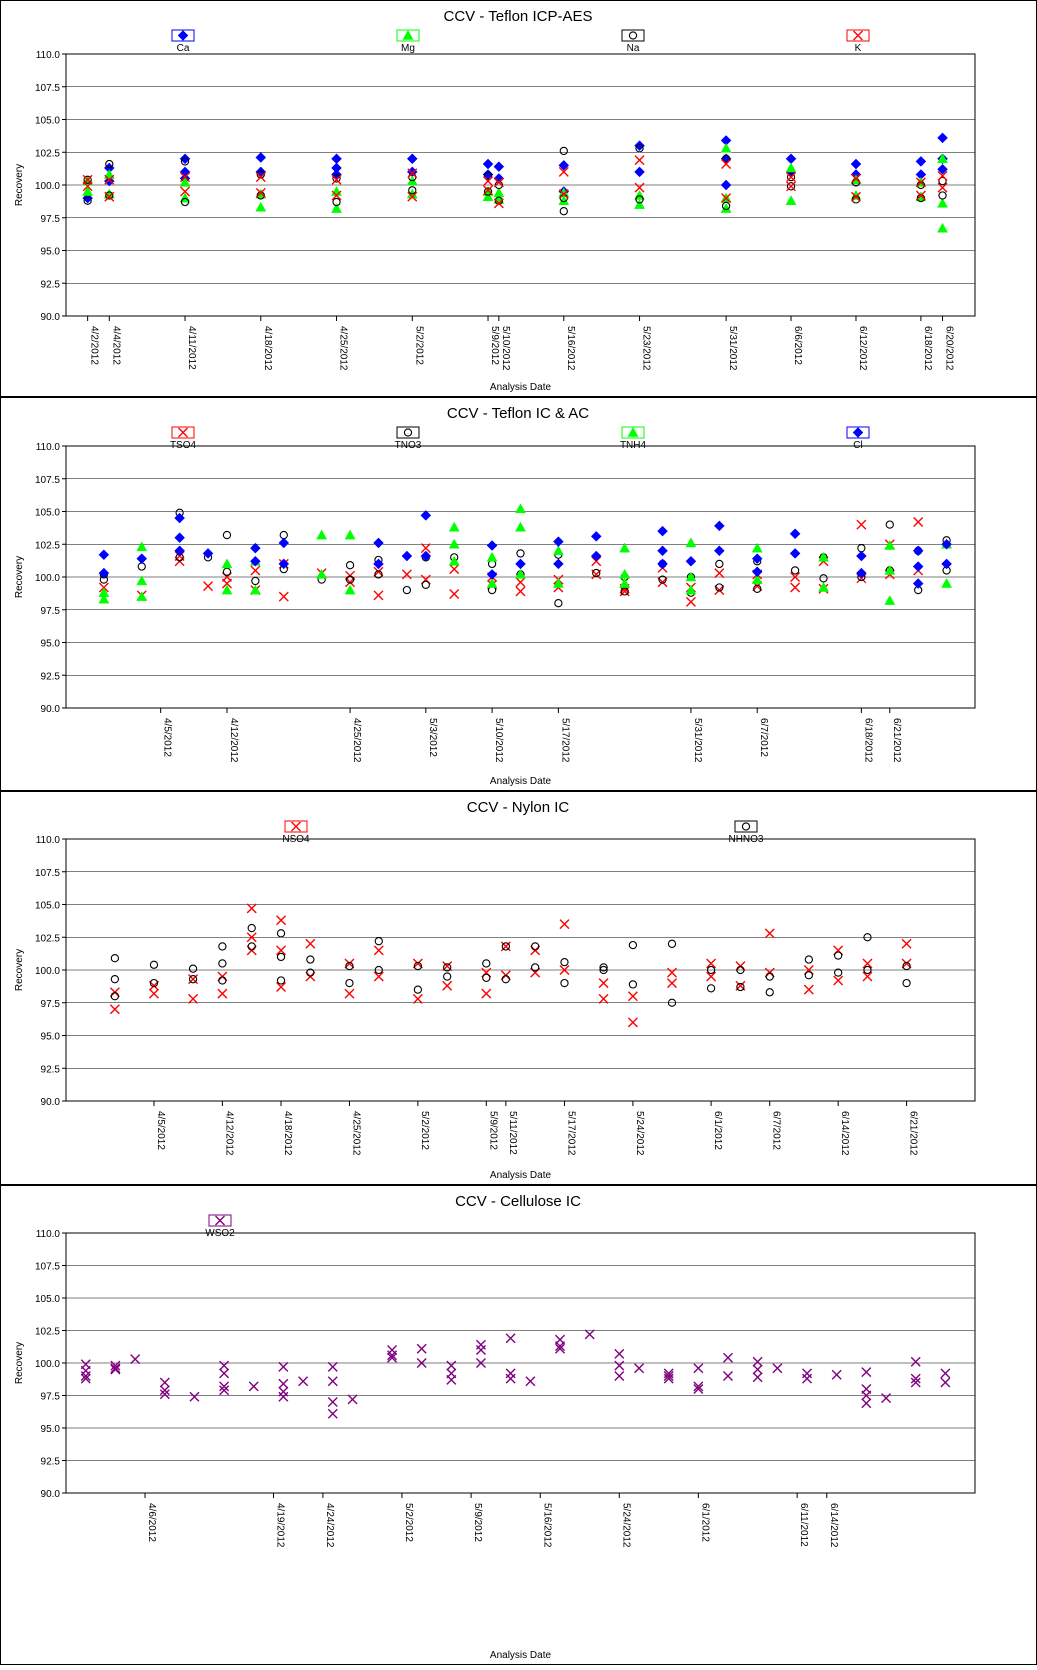 This screenshot has width=1037, height=1670. I want to click on y-tick-label: 107.5, so click(47, 873).